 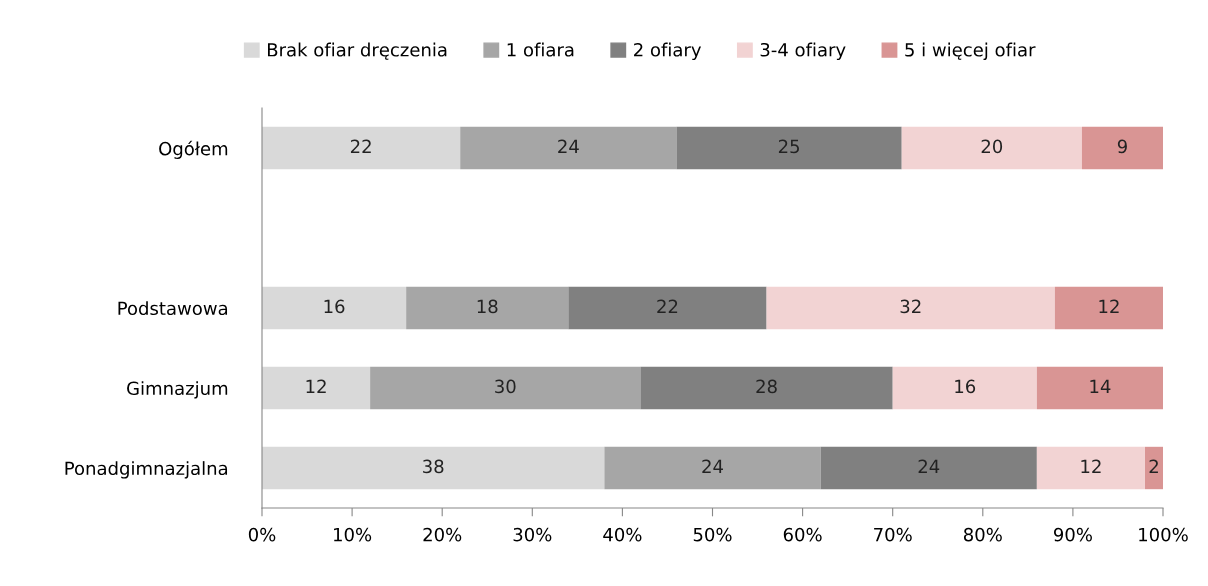 I want to click on x-tick-label: 10%, so click(x=353, y=534).